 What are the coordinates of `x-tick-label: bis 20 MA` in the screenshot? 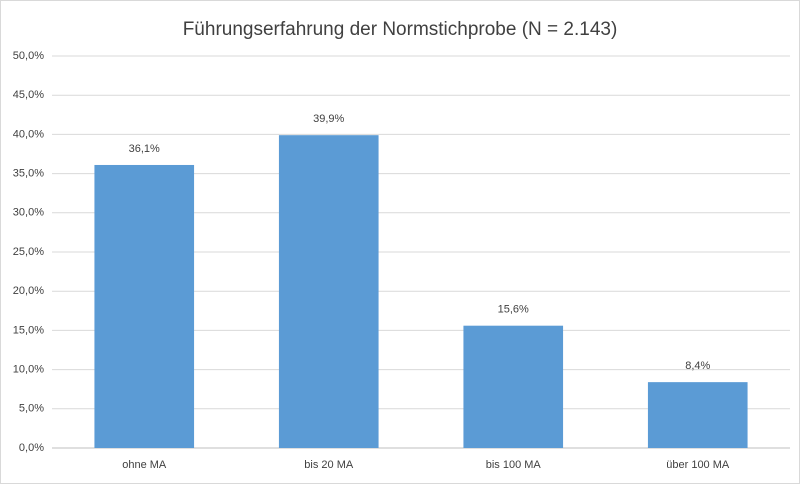 It's located at (329, 465).